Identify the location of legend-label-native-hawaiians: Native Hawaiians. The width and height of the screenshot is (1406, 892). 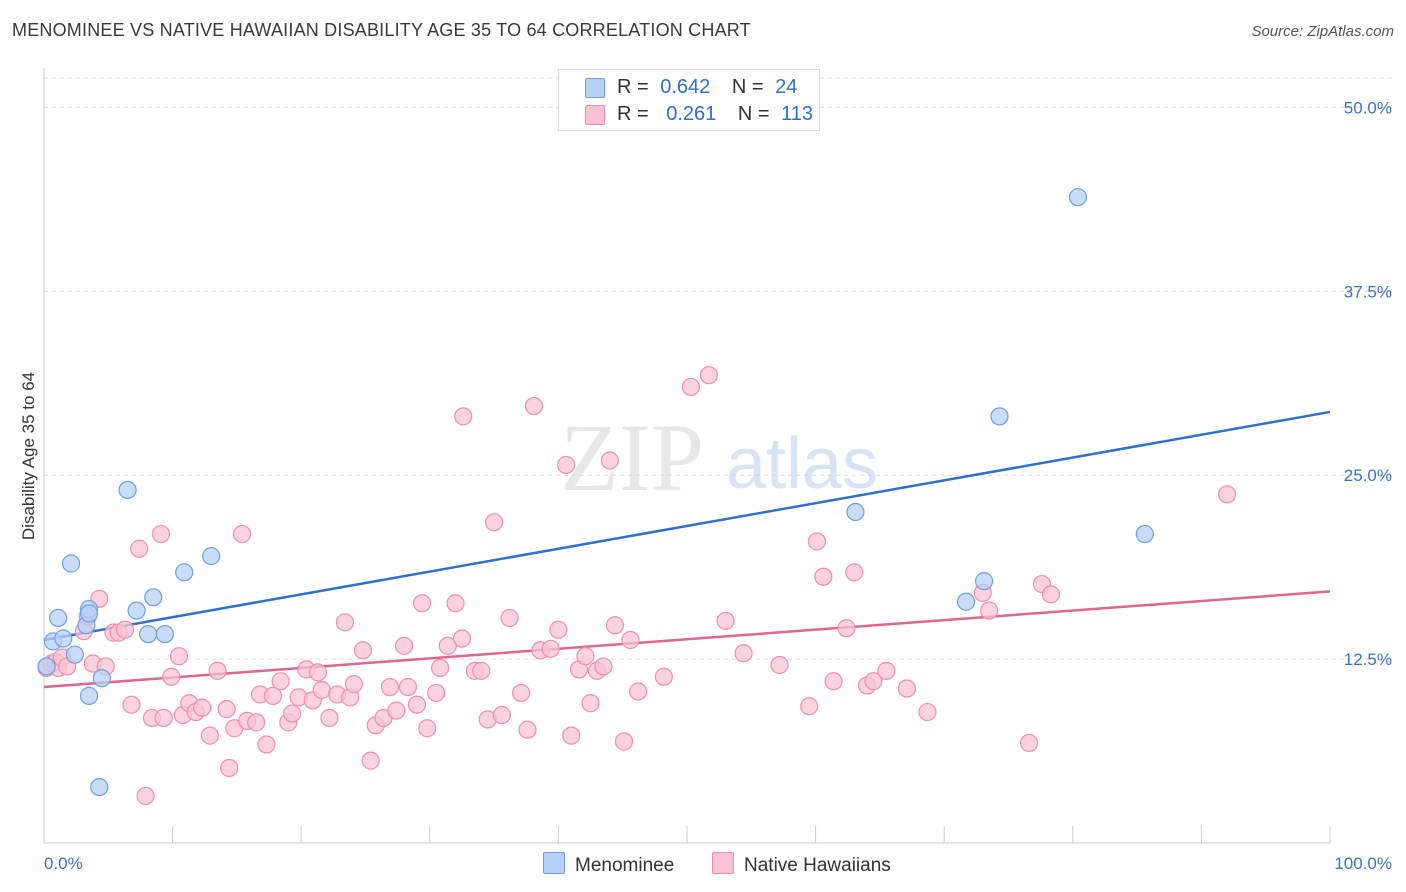
(817, 865).